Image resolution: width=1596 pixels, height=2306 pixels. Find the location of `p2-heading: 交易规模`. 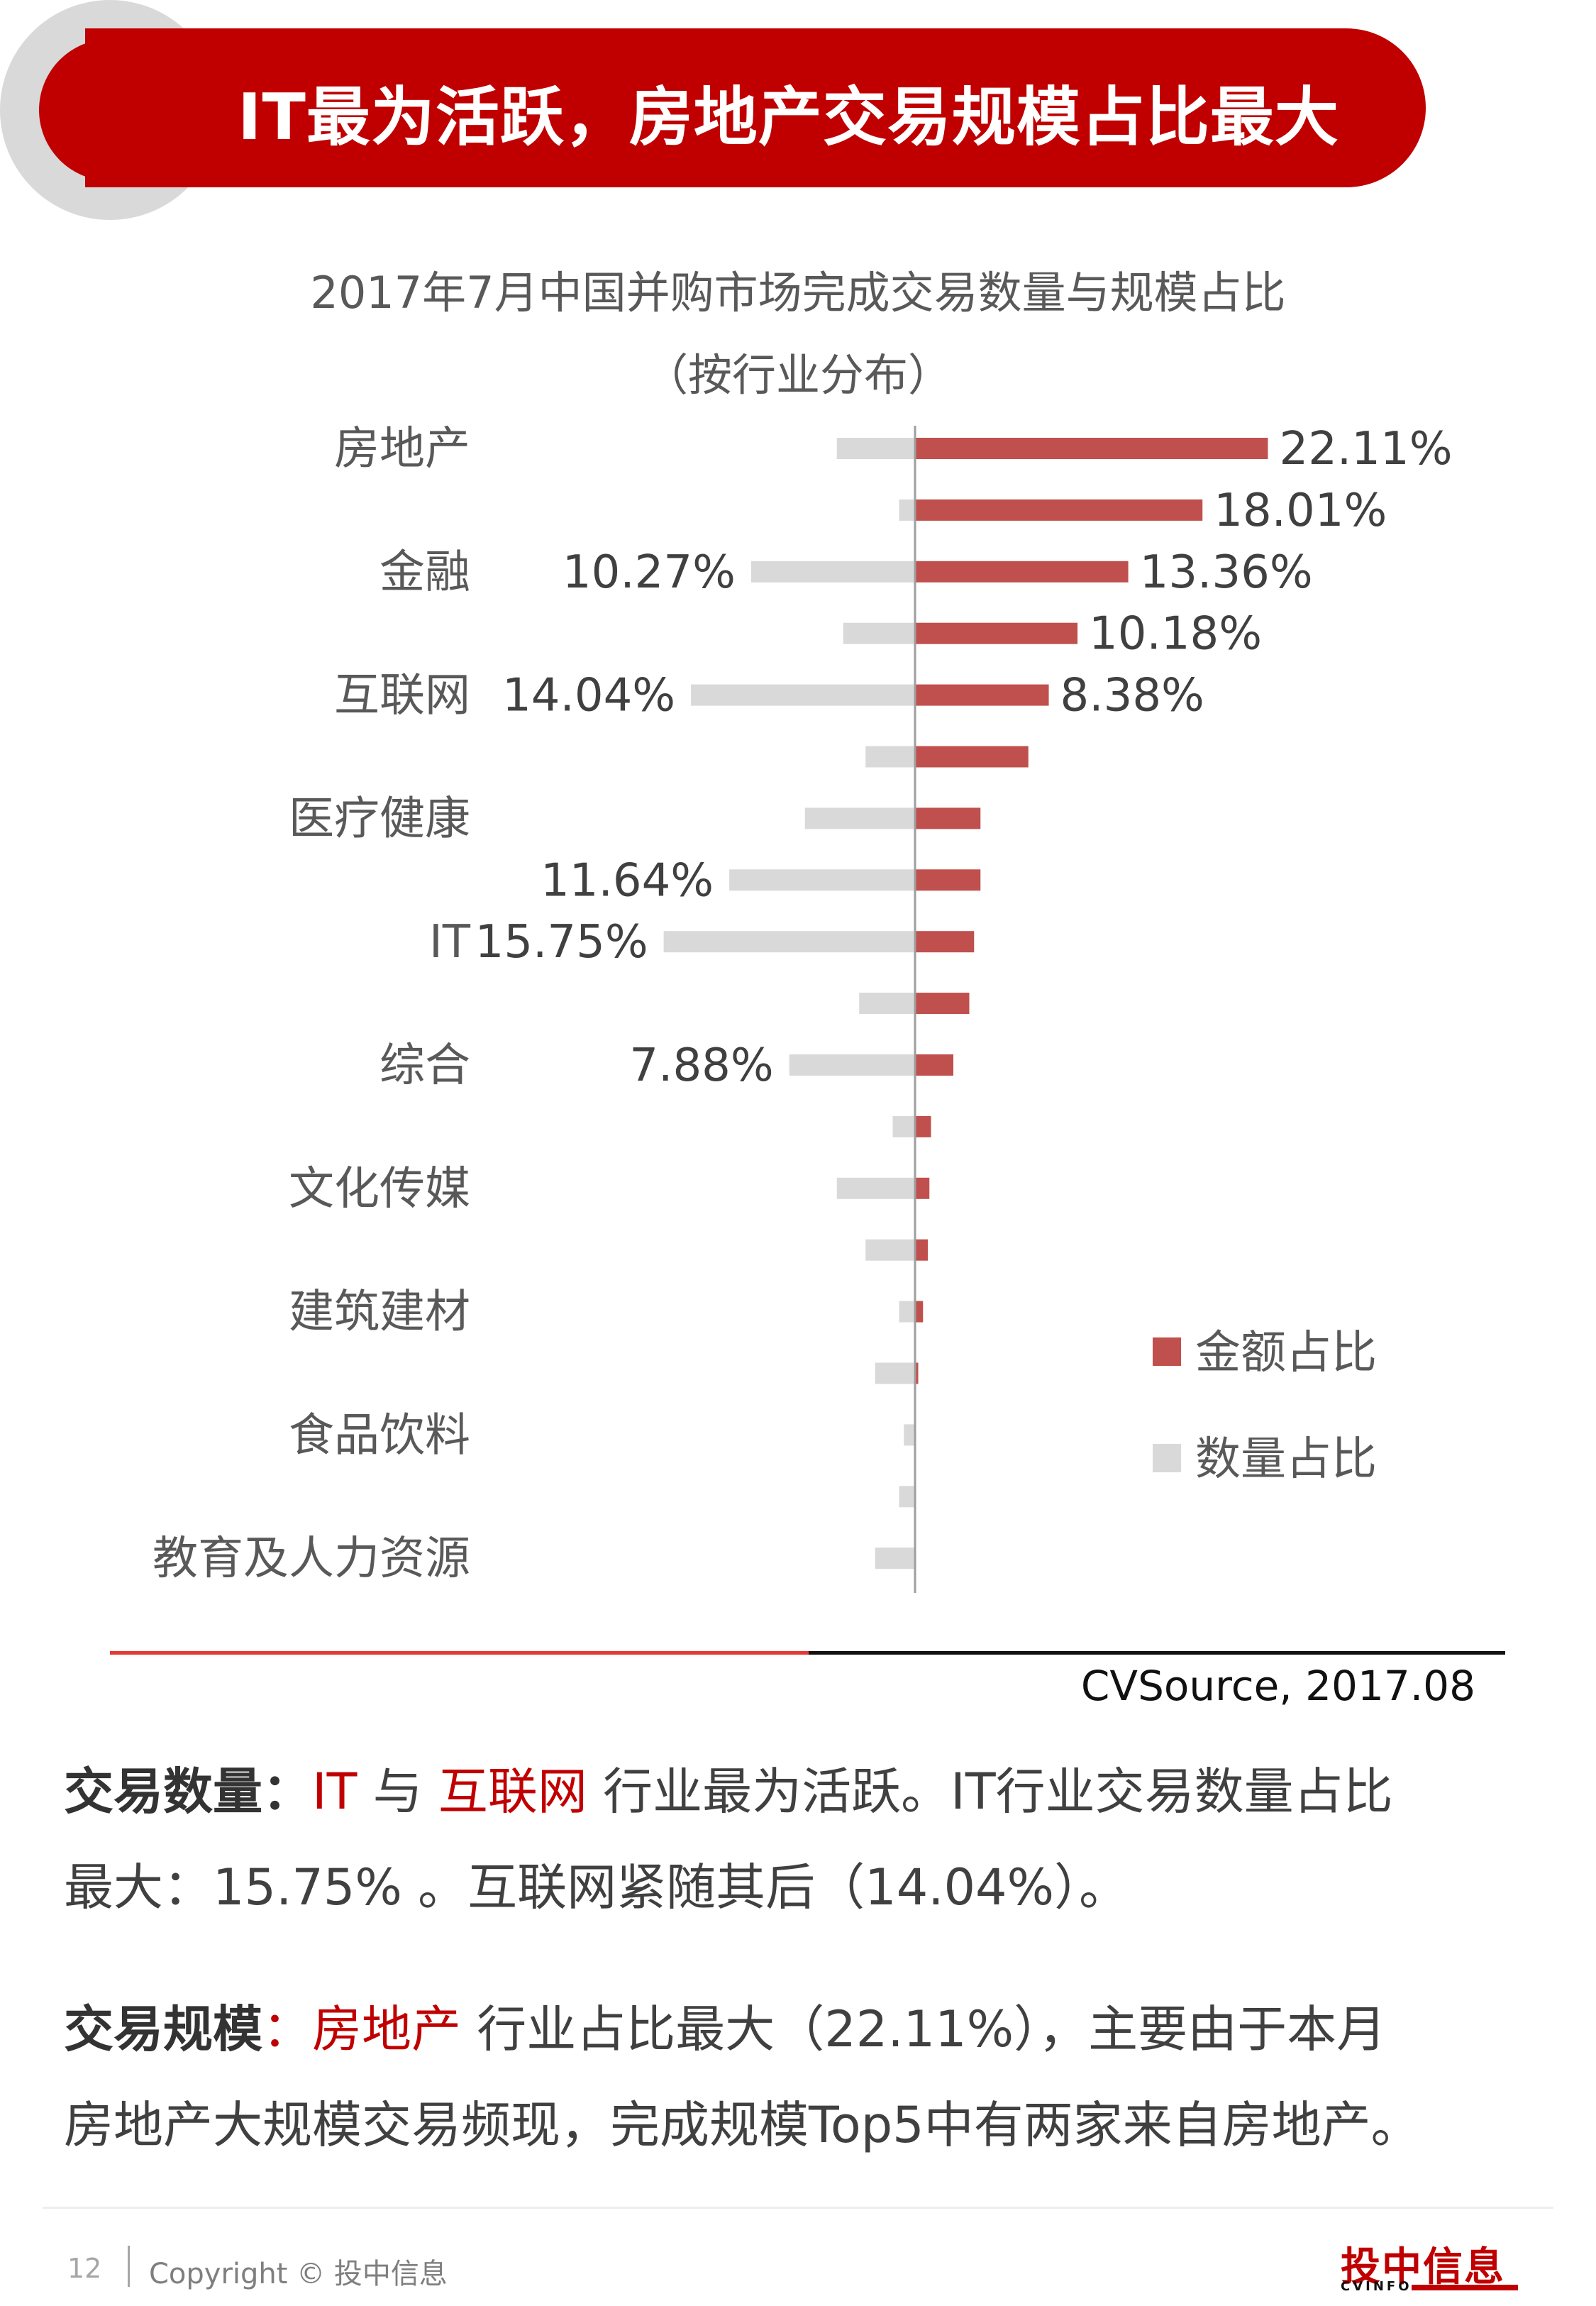

p2-heading: 交易规模 is located at coordinates (163, 2029).